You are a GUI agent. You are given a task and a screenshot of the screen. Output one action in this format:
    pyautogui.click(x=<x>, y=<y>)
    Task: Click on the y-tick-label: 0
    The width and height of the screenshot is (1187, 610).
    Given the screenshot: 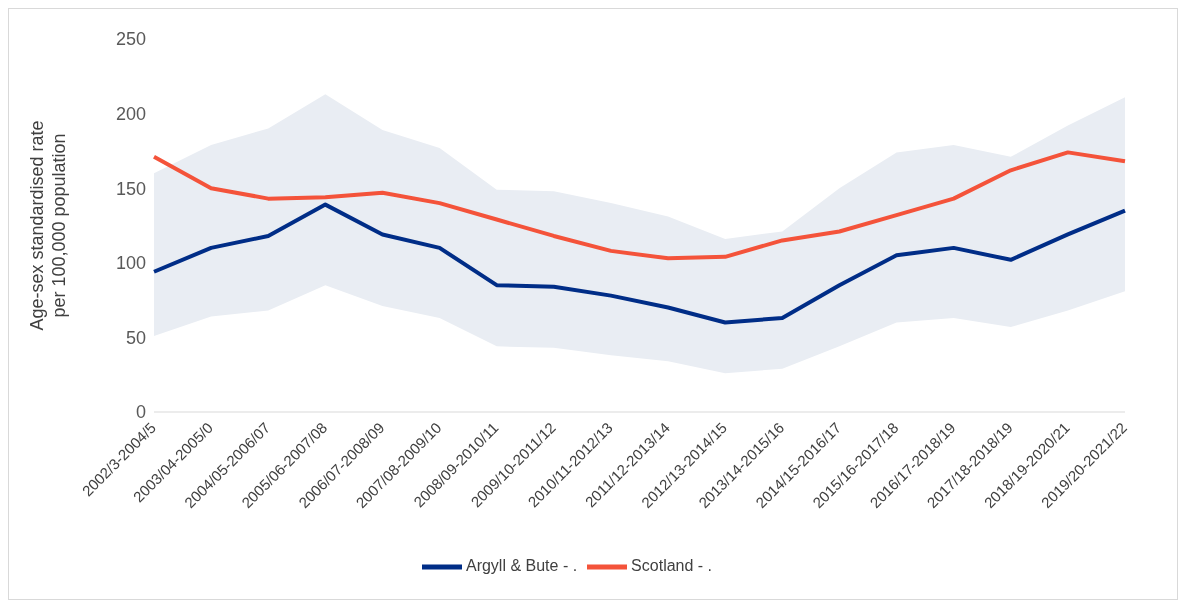 What is the action you would take?
    pyautogui.click(x=140, y=412)
    